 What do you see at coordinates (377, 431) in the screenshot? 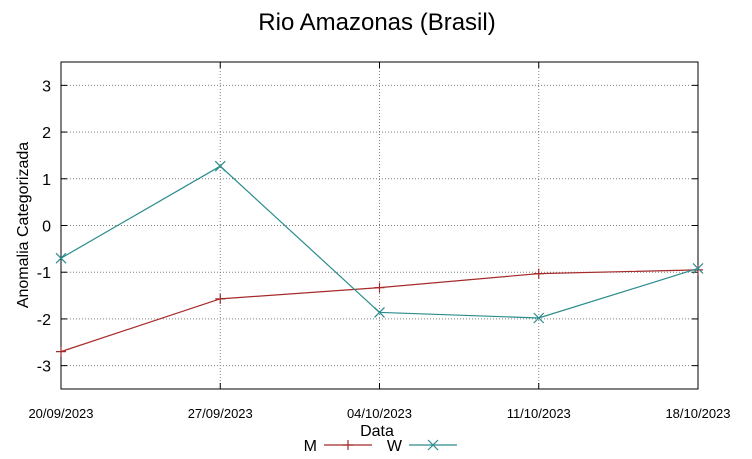
I see `x-axis-label: Data` at bounding box center [377, 431].